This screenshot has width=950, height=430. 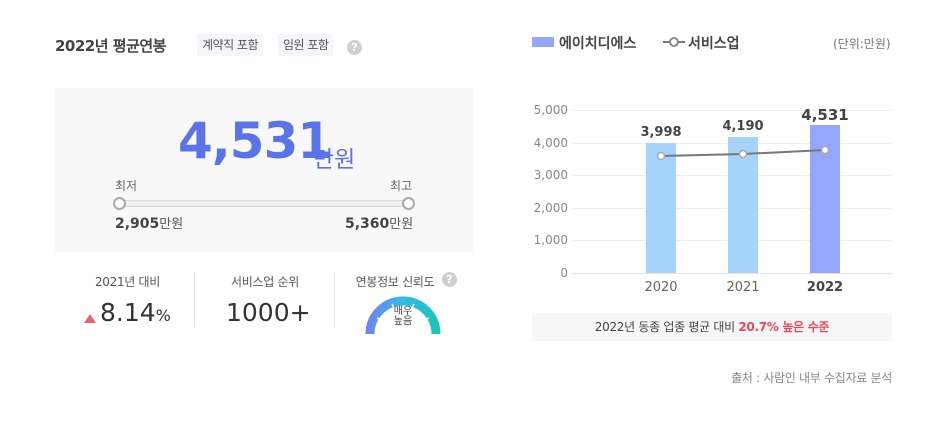 I want to click on range-max-marker, so click(x=408, y=203).